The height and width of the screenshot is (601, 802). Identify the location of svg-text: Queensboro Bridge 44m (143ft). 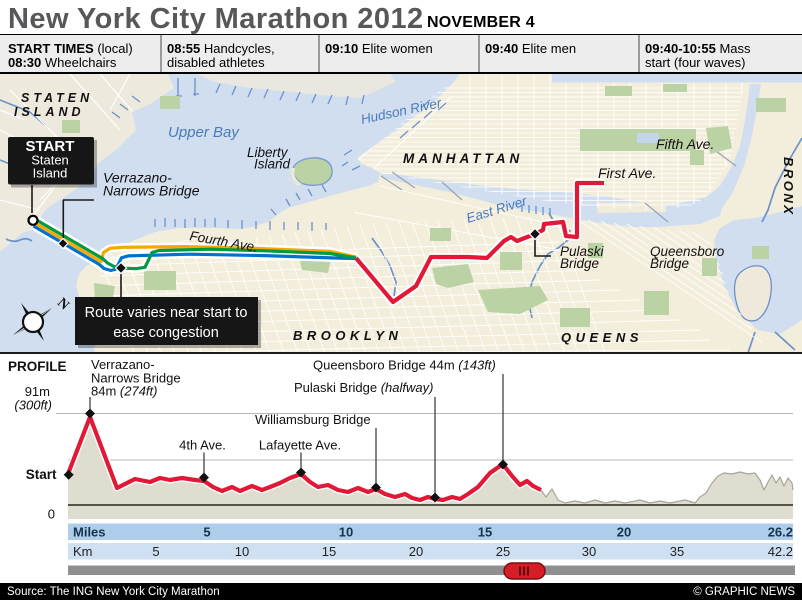
(404, 365).